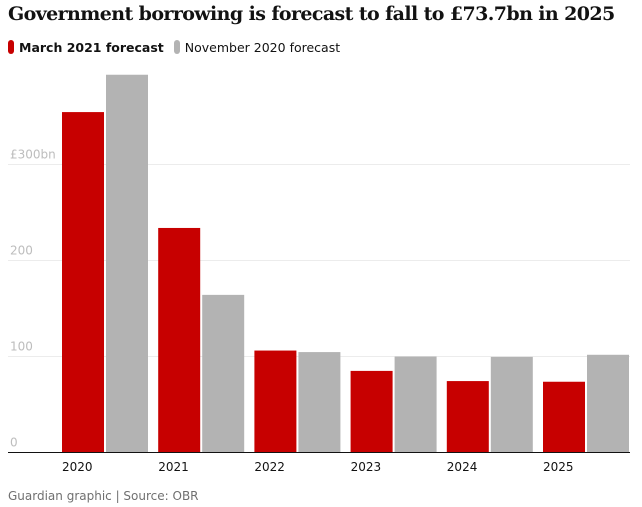  I want to click on source-note: Guardian graphic | Source: OBR, so click(103, 496).